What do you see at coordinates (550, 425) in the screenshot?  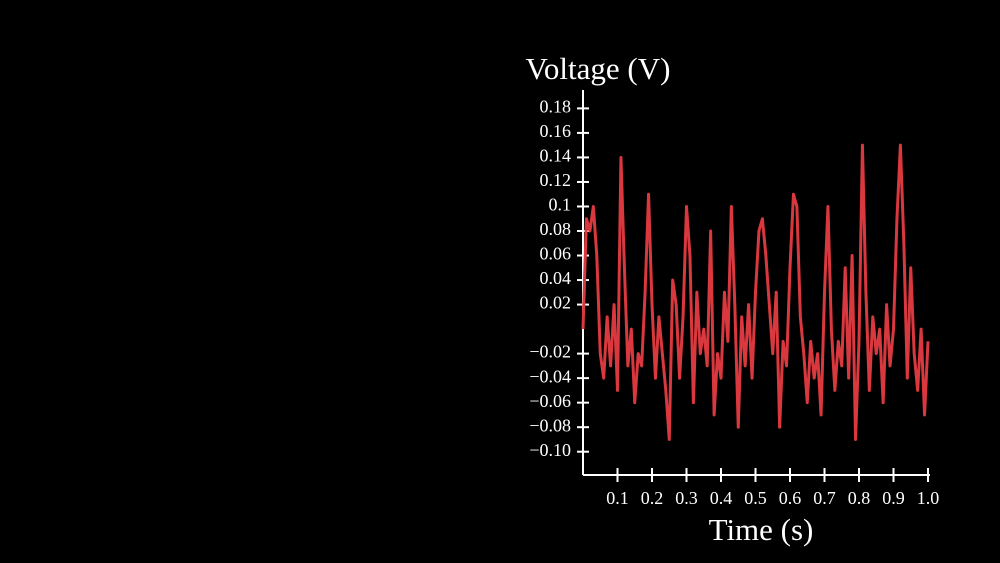 I see `y-tick-label: −0.08` at bounding box center [550, 425].